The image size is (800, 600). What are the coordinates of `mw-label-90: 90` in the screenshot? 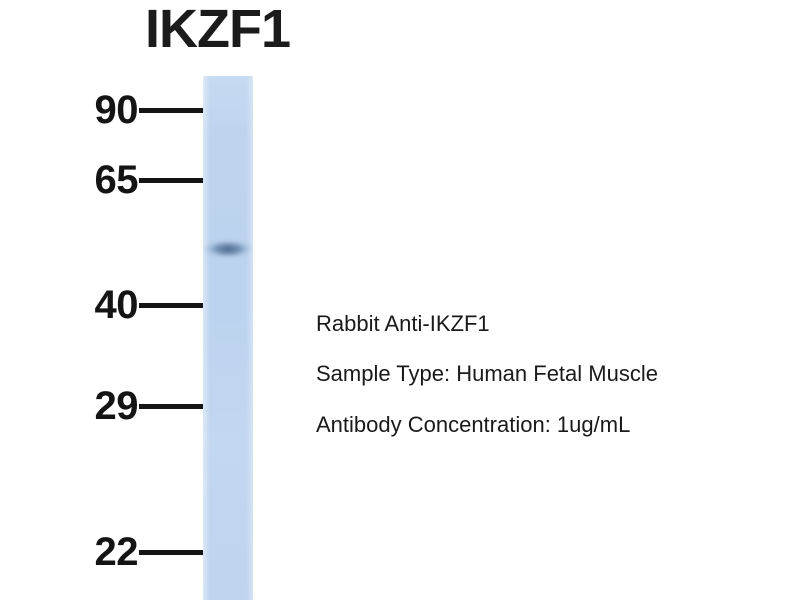 It's located at (116, 110).